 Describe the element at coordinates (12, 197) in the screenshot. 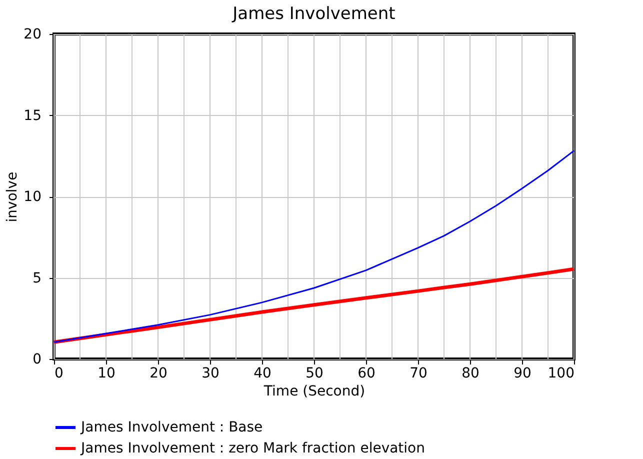

I see `y-axis-title: involve` at that location.